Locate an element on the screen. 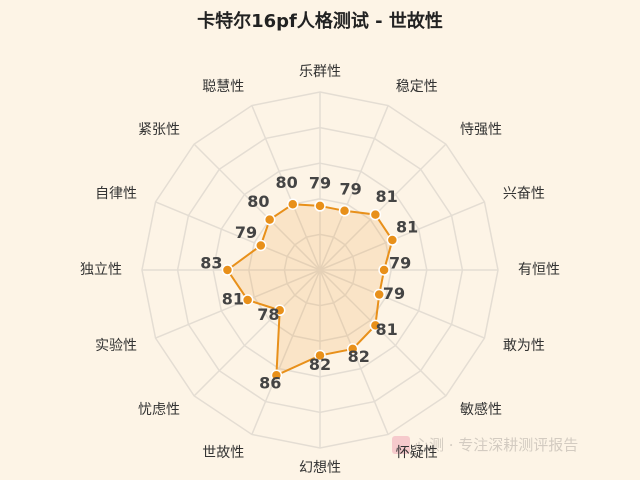 The width and height of the screenshot is (640, 480). category-label: 自律性 is located at coordinates (116, 194).